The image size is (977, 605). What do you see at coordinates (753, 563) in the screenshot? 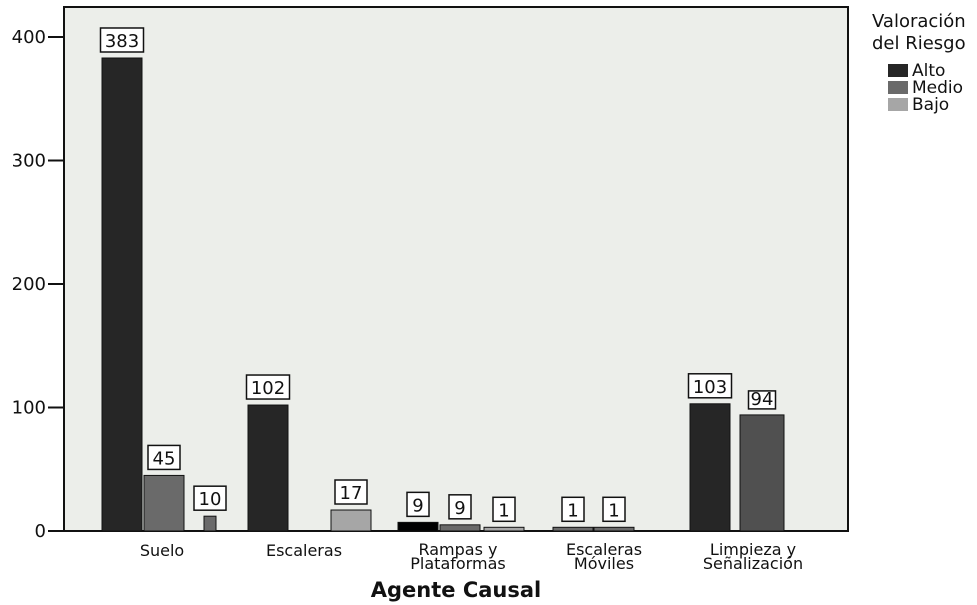
I see `x-category-label-line: Señalización` at bounding box center [753, 563].